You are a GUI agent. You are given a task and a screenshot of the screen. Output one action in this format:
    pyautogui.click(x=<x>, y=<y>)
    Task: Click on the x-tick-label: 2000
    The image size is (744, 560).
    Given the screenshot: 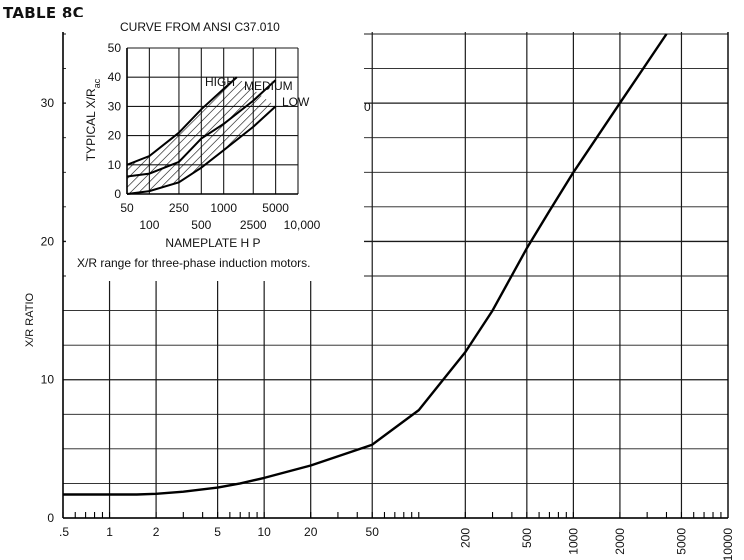 What is the action you would take?
    pyautogui.click(x=620, y=541)
    